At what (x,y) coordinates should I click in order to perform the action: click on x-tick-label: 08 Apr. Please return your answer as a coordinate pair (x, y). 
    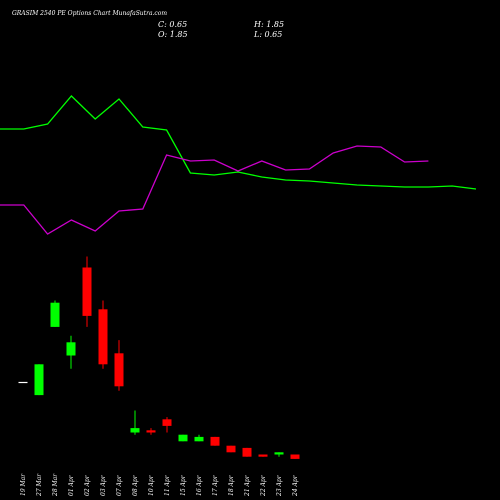
    Looking at the image, I should click on (135, 485).